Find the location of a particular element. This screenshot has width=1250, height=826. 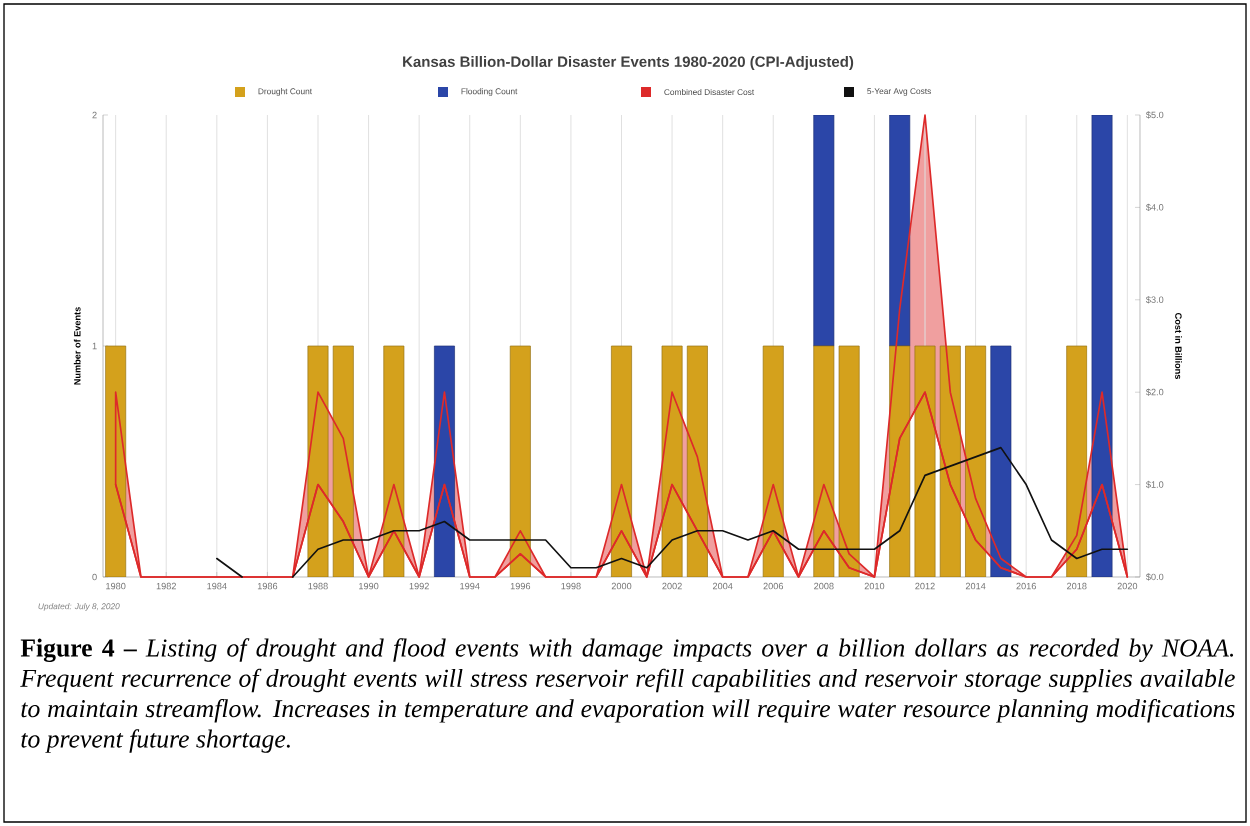

x-tick-label: 1988 is located at coordinates (318, 586).